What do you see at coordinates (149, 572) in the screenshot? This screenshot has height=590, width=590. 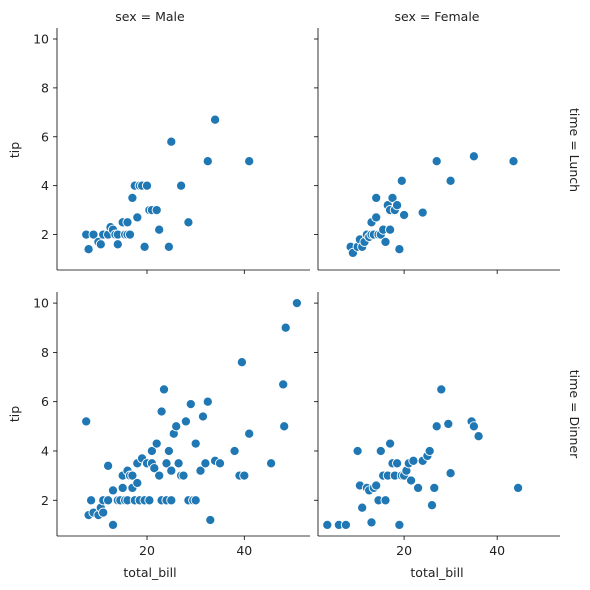 I see `x-axis-label-left: total_bill` at bounding box center [149, 572].